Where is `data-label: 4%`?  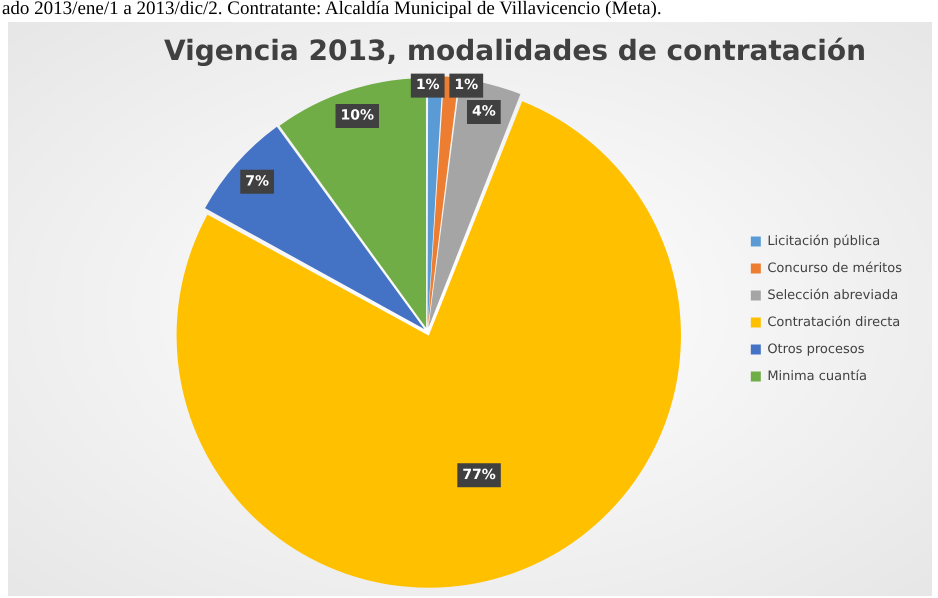
data-label: 4% is located at coordinates (484, 112).